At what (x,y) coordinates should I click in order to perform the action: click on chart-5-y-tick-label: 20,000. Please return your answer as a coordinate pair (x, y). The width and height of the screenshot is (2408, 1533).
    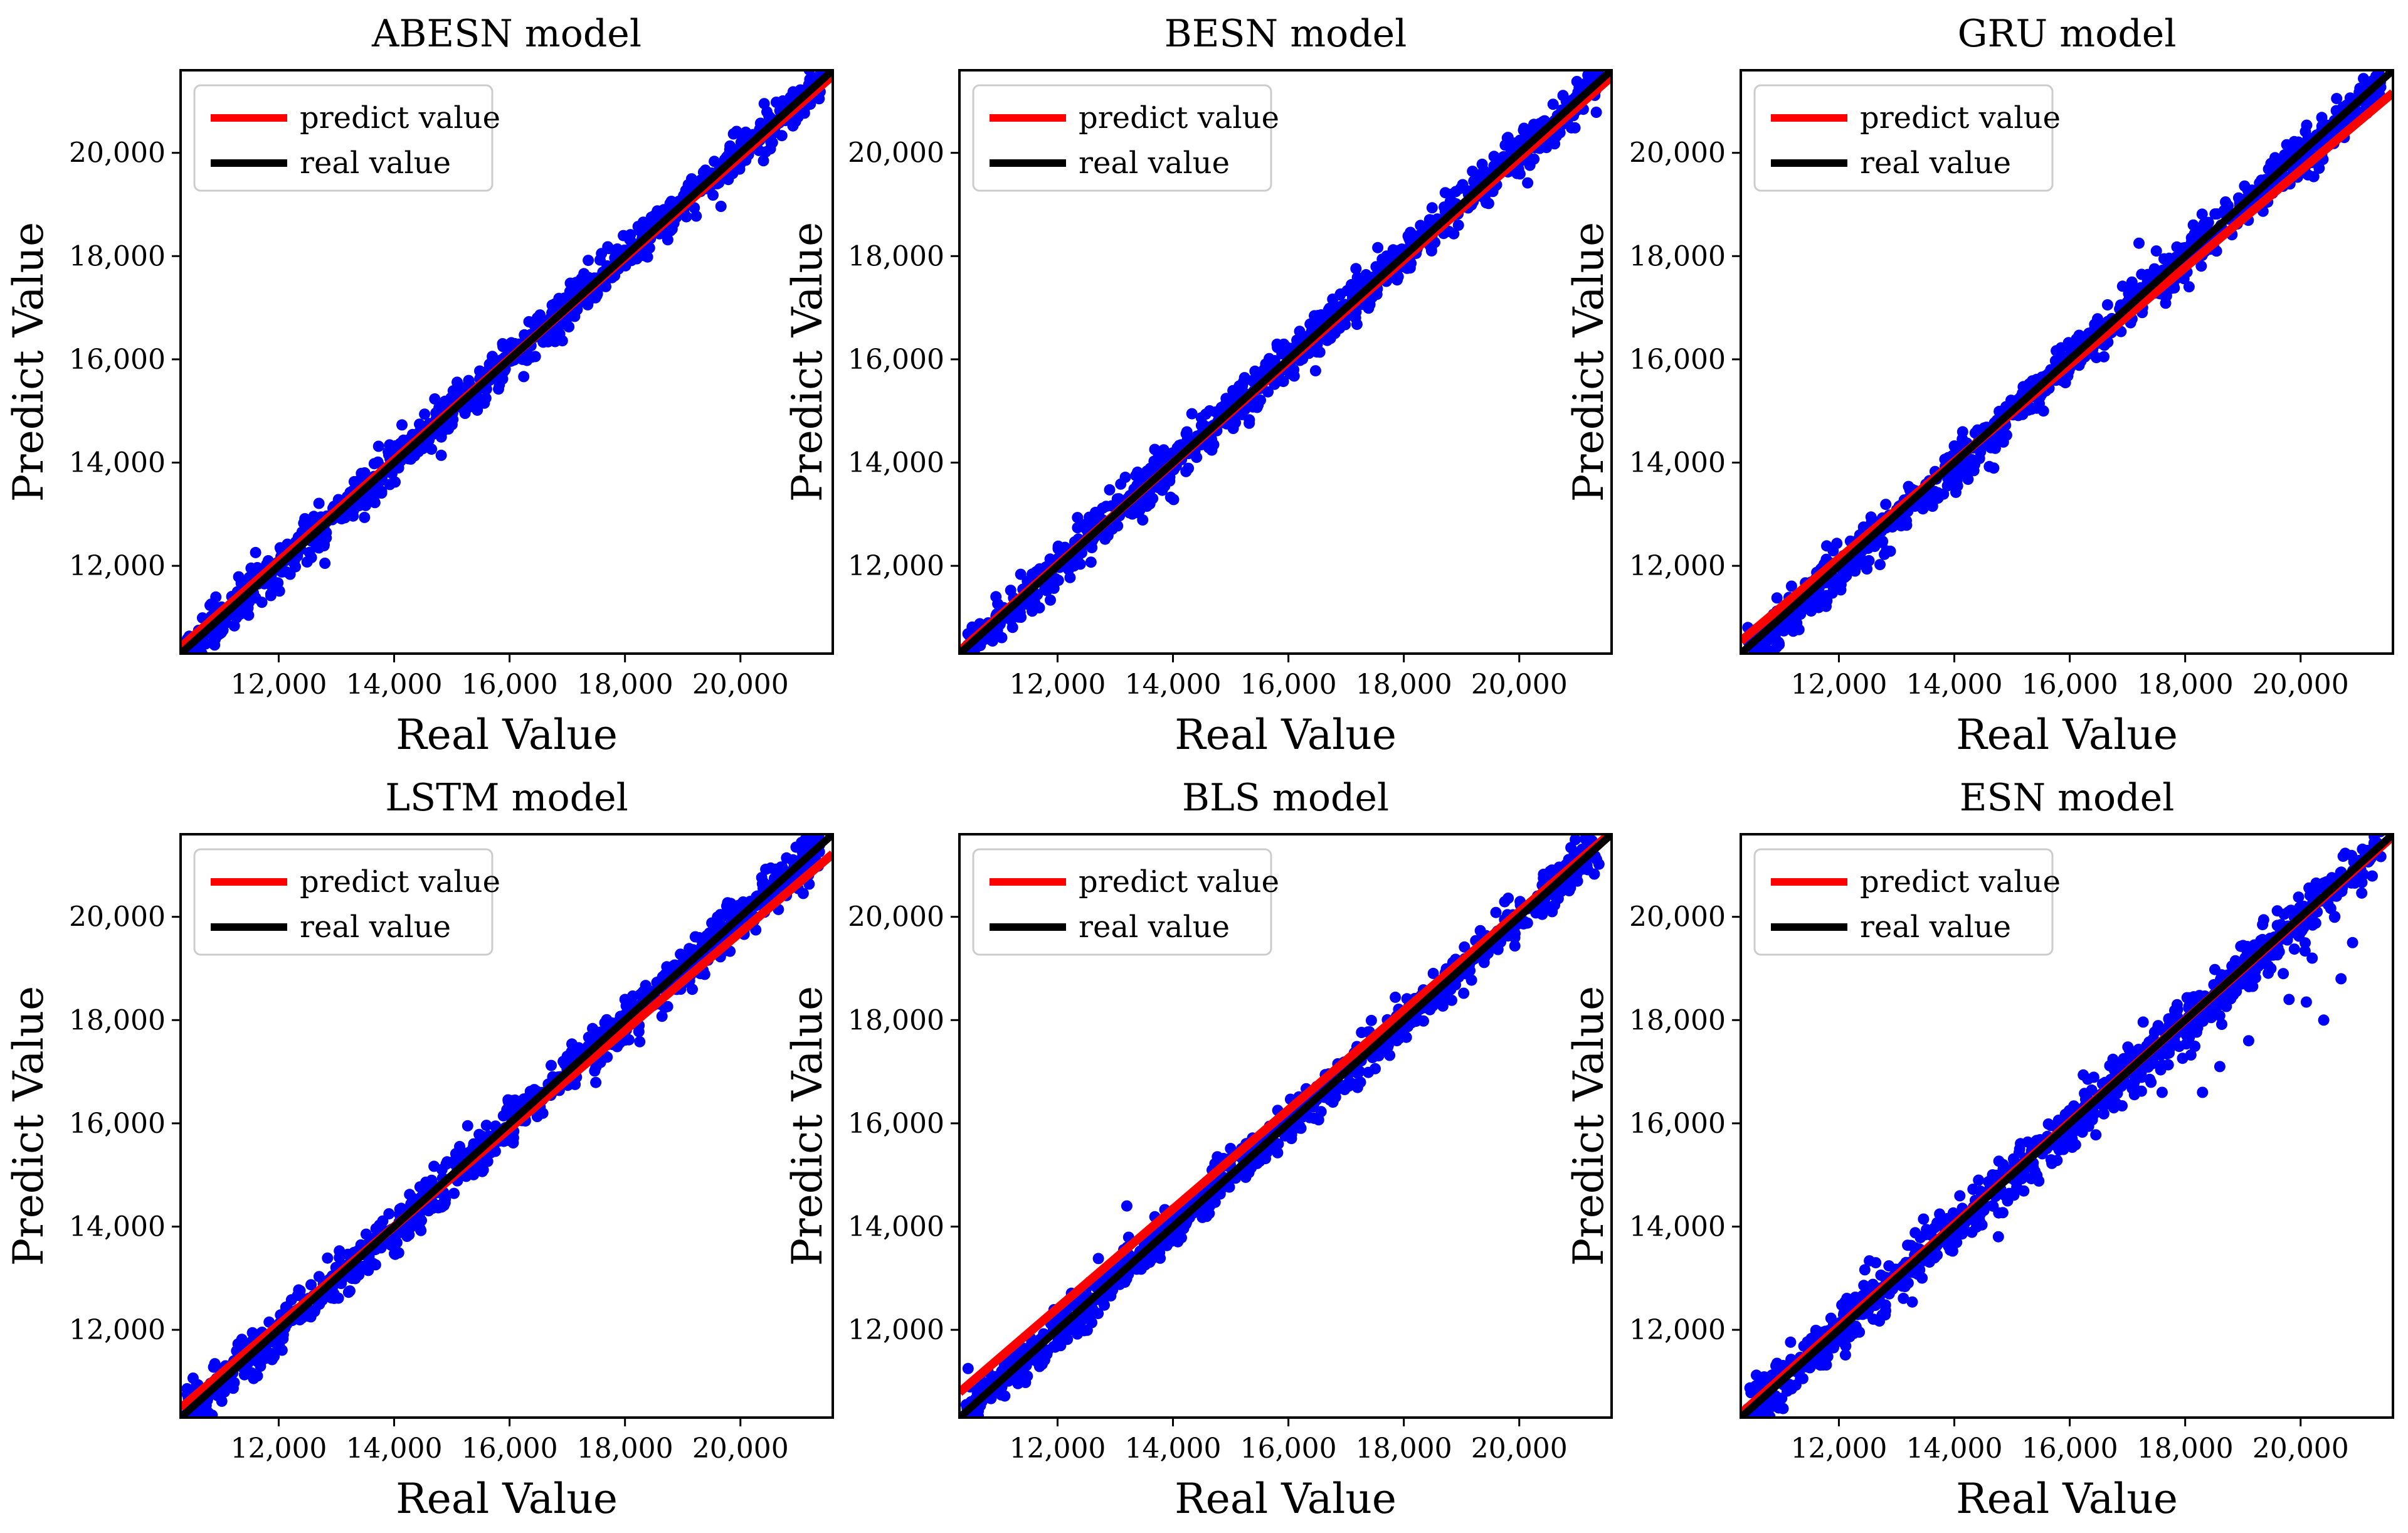
    Looking at the image, I should click on (896, 917).